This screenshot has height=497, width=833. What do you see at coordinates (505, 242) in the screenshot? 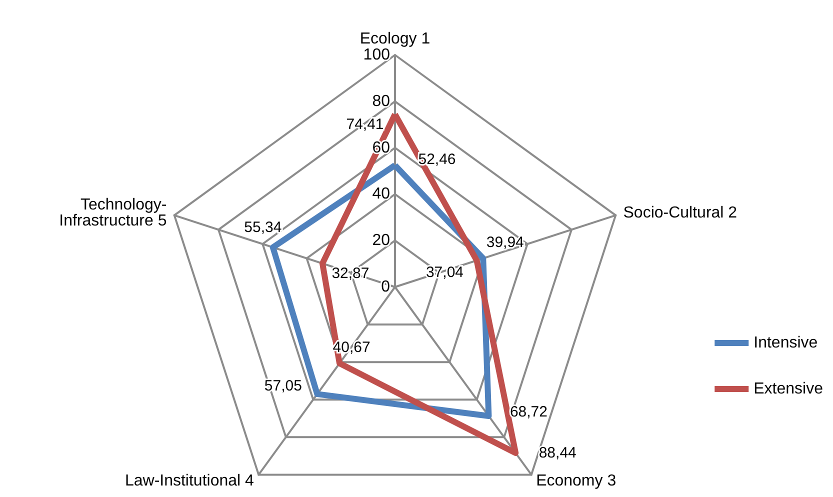
I see `data-label: 39,94` at bounding box center [505, 242].